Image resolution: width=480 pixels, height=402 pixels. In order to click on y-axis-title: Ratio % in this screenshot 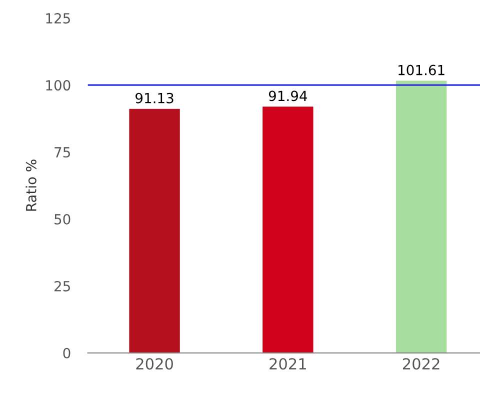, I will do `click(31, 185)`.